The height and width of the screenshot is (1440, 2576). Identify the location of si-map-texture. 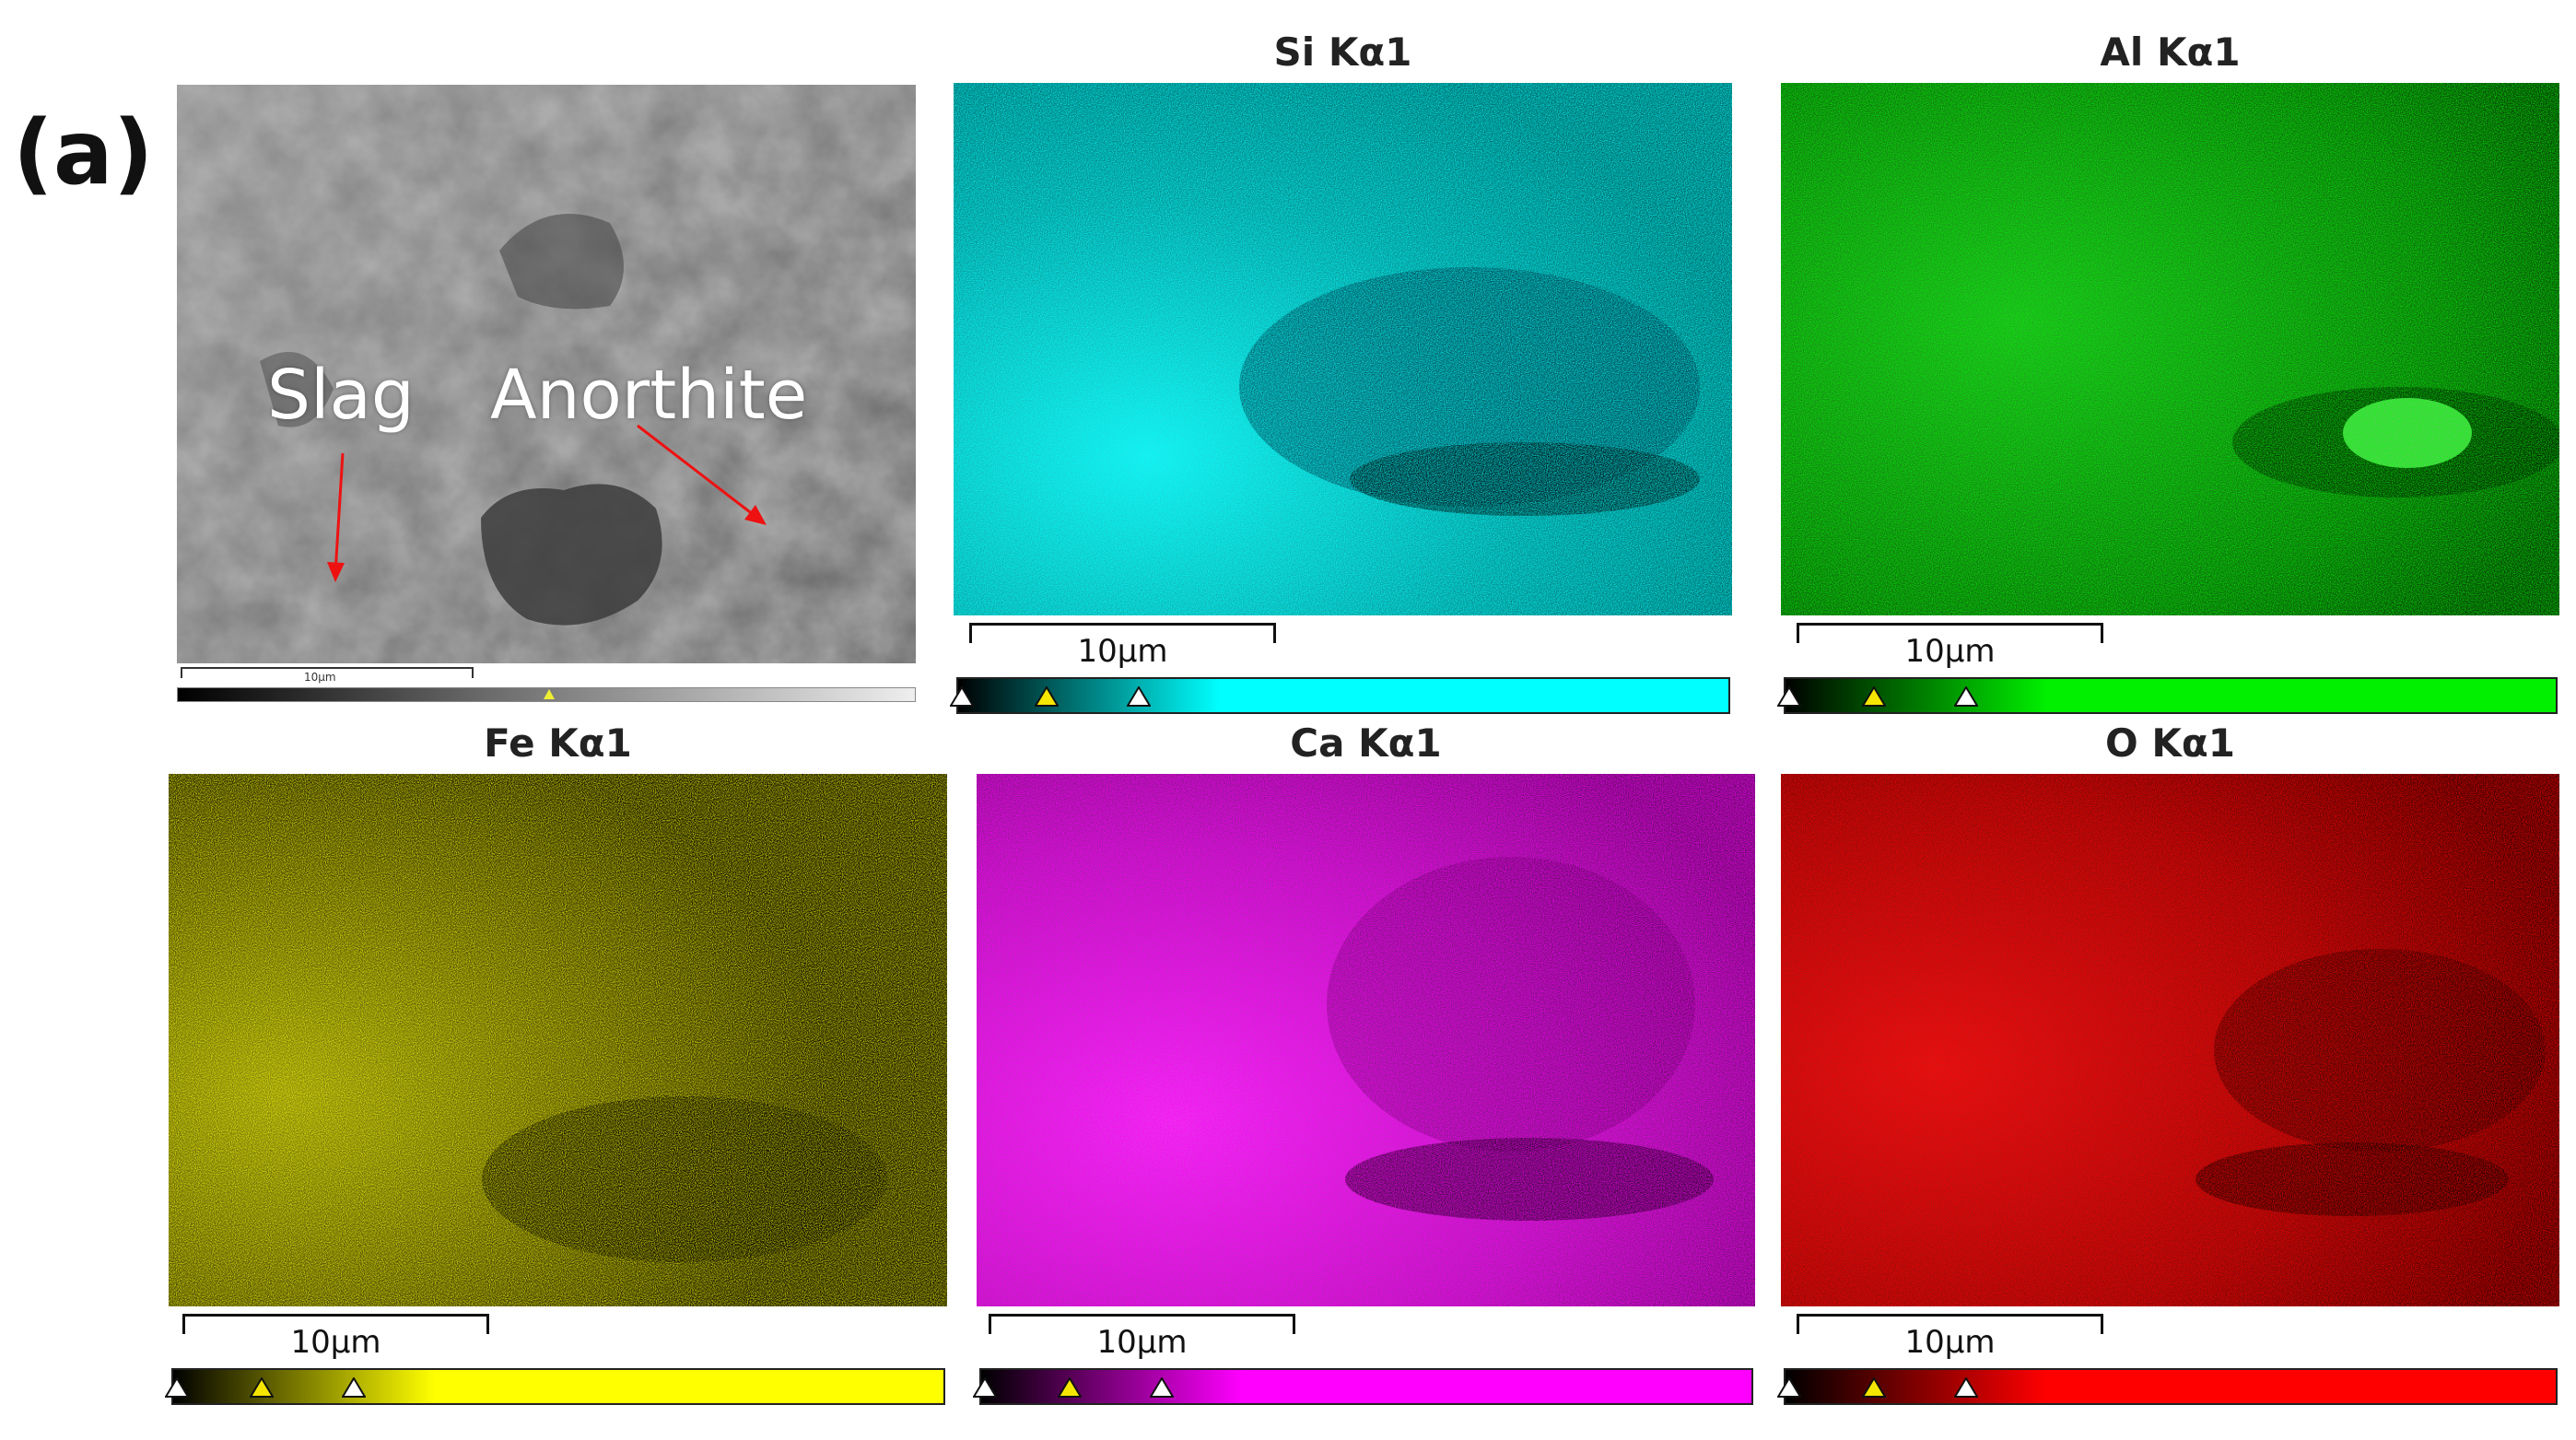
(1343, 349).